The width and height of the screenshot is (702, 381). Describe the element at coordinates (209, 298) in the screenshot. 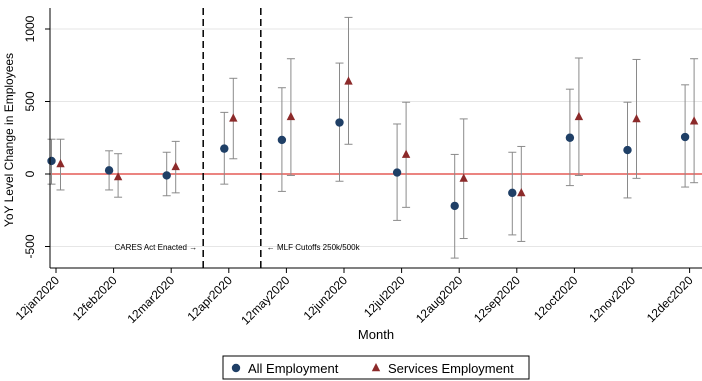

I see `x-tick-label: 12apr2020` at that location.